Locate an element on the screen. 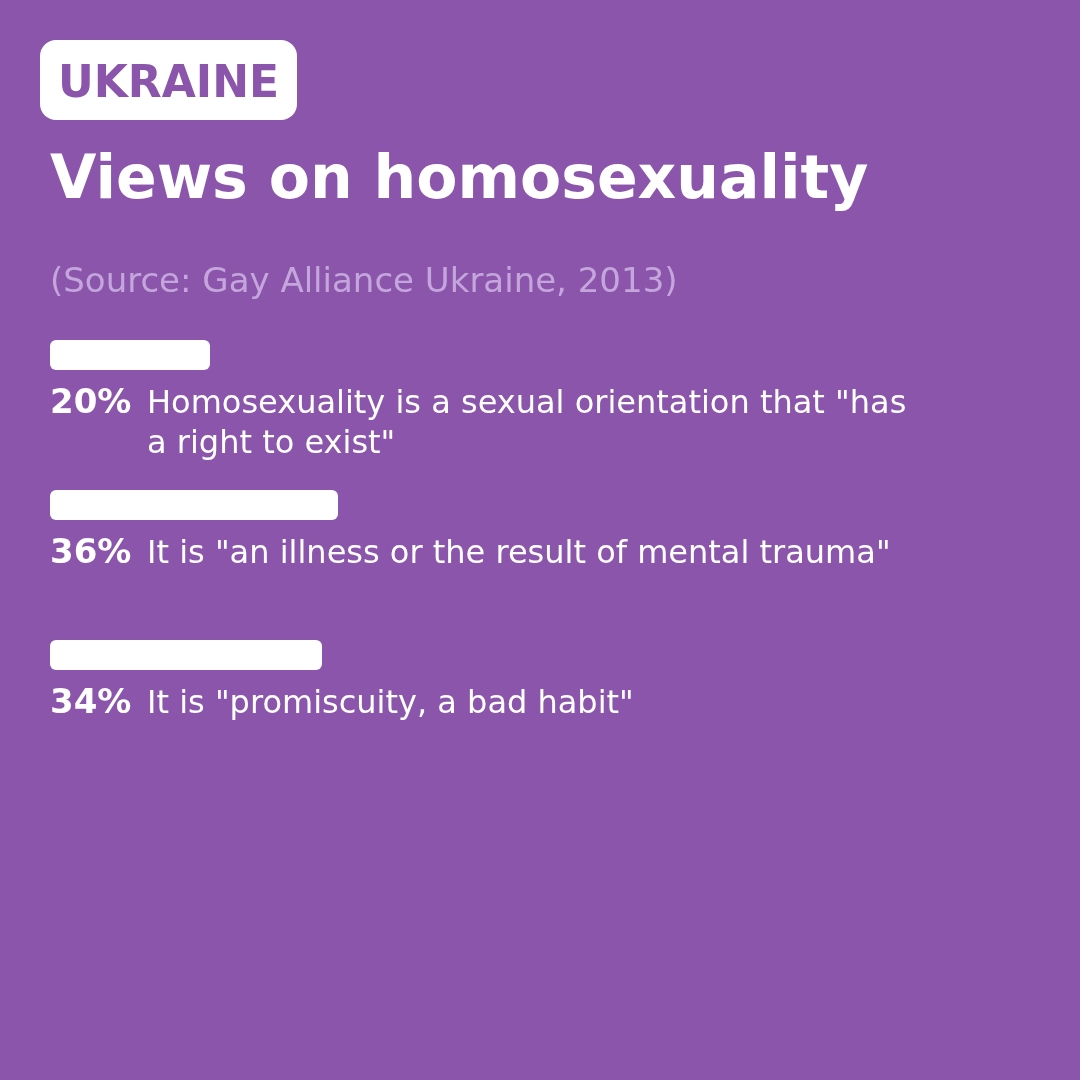 Image resolution: width=1080 pixels, height=1080 pixels. text: (Source: Gay Alliance Ukraine, 2013) is located at coordinates (364, 280).